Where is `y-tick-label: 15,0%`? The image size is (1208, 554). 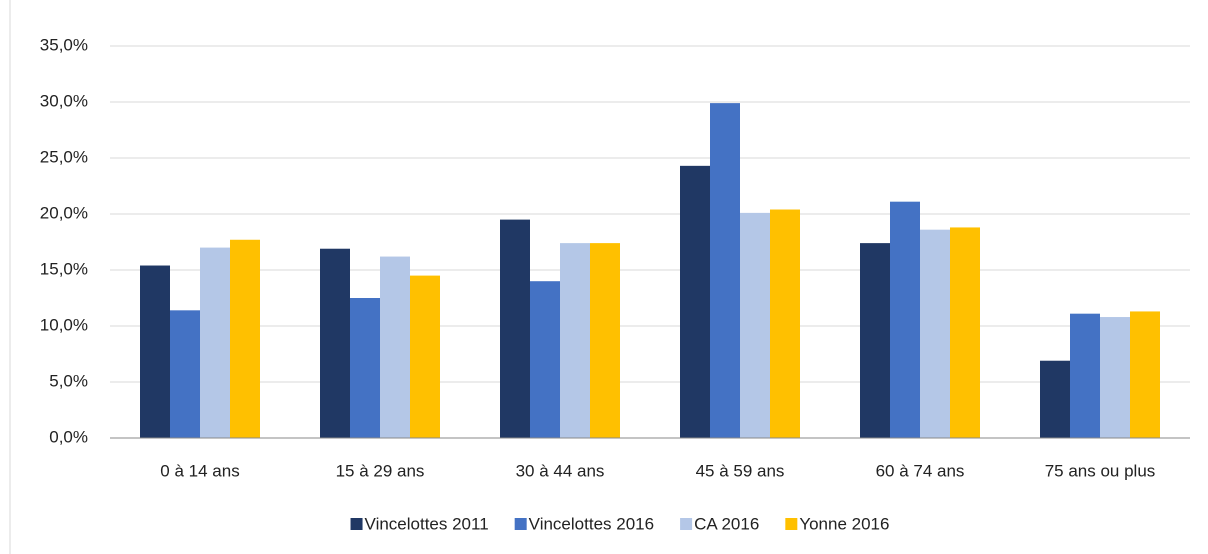 y-tick-label: 15,0% is located at coordinates (64, 268).